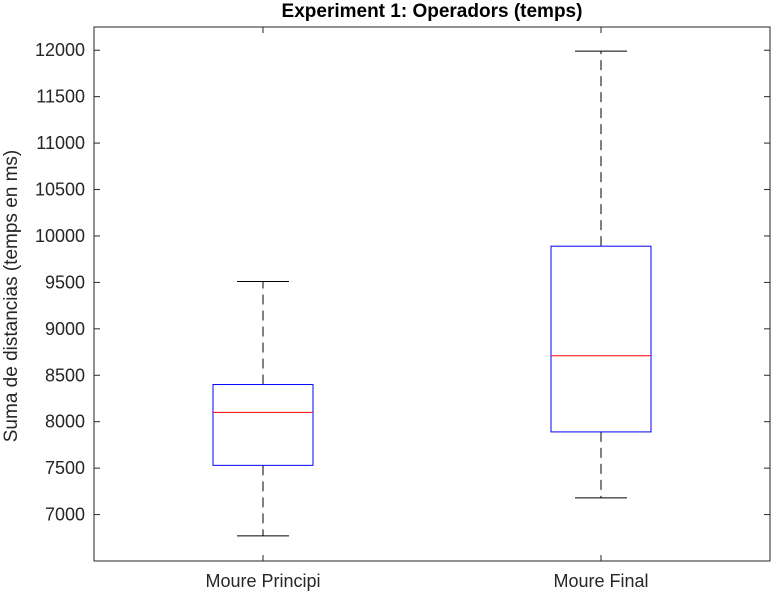  I want to click on y-axis-label: Suma de distancias (temps en ms), so click(11, 296).